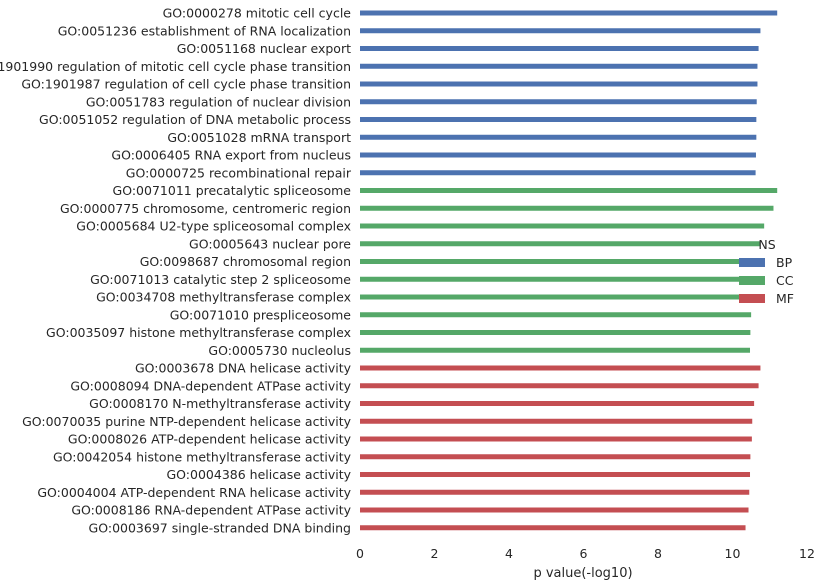 The height and width of the screenshot is (587, 820). Describe the element at coordinates (807, 553) in the screenshot. I see `x-tick-label-6: 12` at that location.